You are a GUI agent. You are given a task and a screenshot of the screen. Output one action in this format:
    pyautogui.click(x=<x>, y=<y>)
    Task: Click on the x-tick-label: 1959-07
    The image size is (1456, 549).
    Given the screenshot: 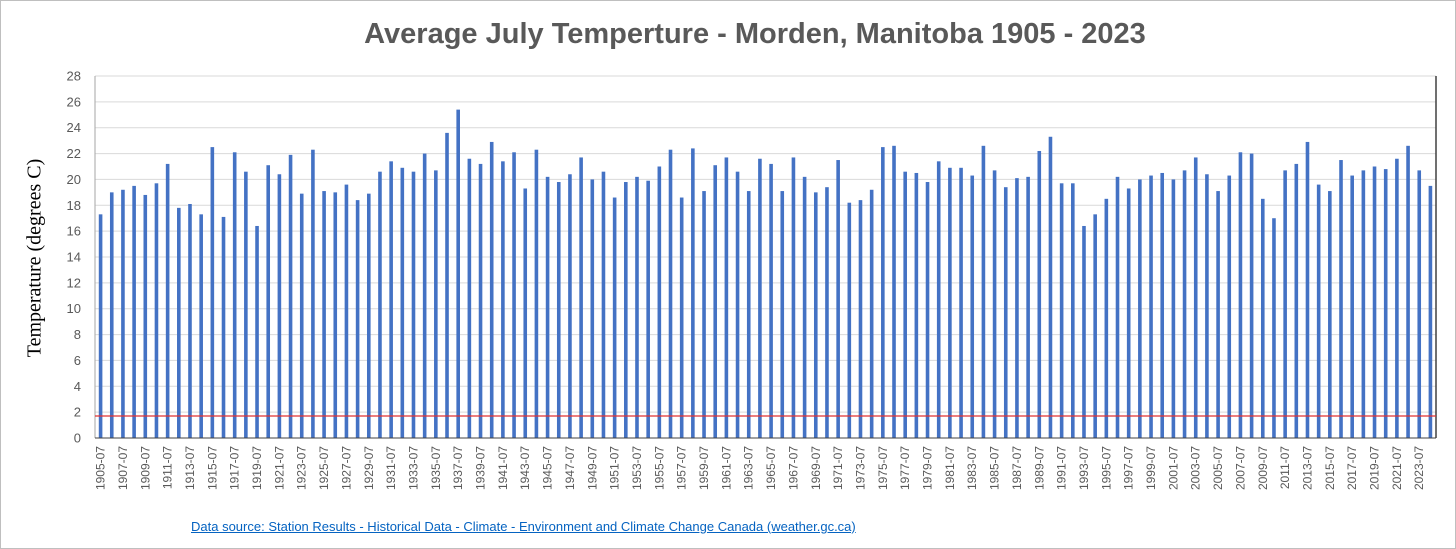 What is the action you would take?
    pyautogui.click(x=704, y=468)
    